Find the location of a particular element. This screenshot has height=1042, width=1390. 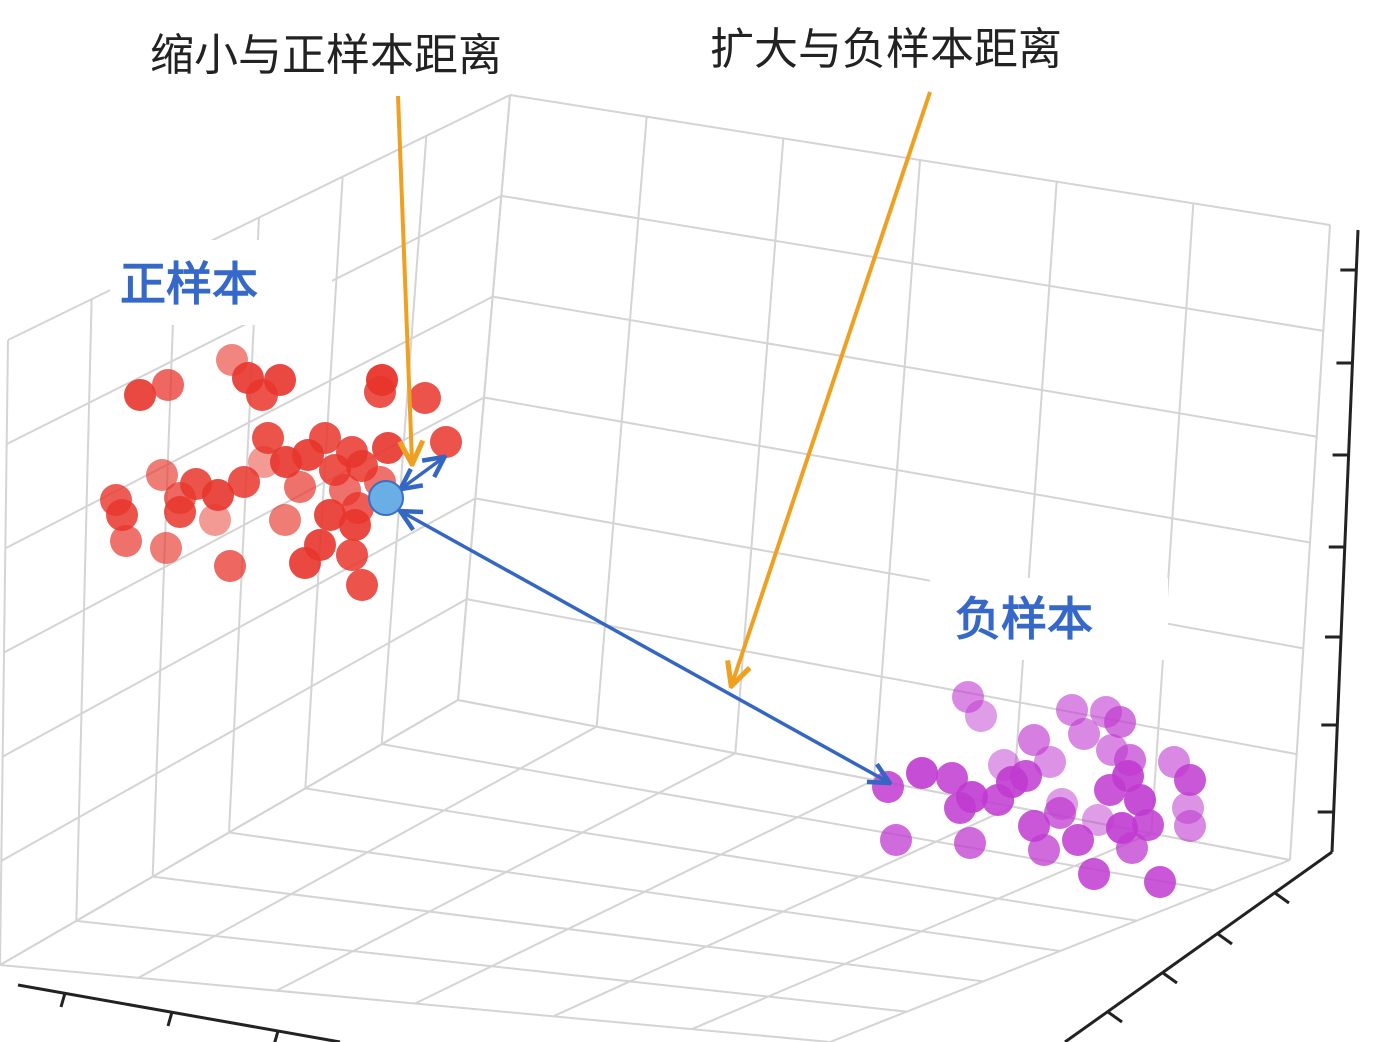

pull-positive-annotation: 缩小与正样本距离 is located at coordinates (326, 55).